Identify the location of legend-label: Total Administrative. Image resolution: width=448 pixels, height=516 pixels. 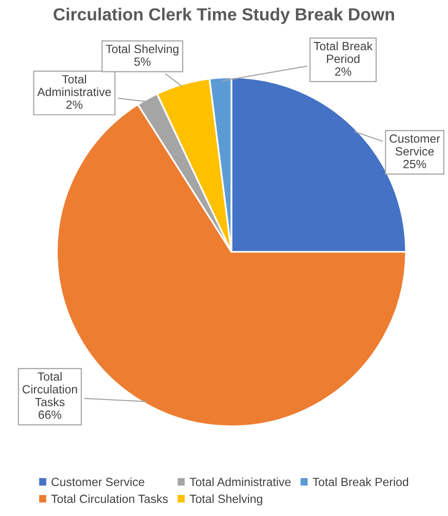
(240, 481).